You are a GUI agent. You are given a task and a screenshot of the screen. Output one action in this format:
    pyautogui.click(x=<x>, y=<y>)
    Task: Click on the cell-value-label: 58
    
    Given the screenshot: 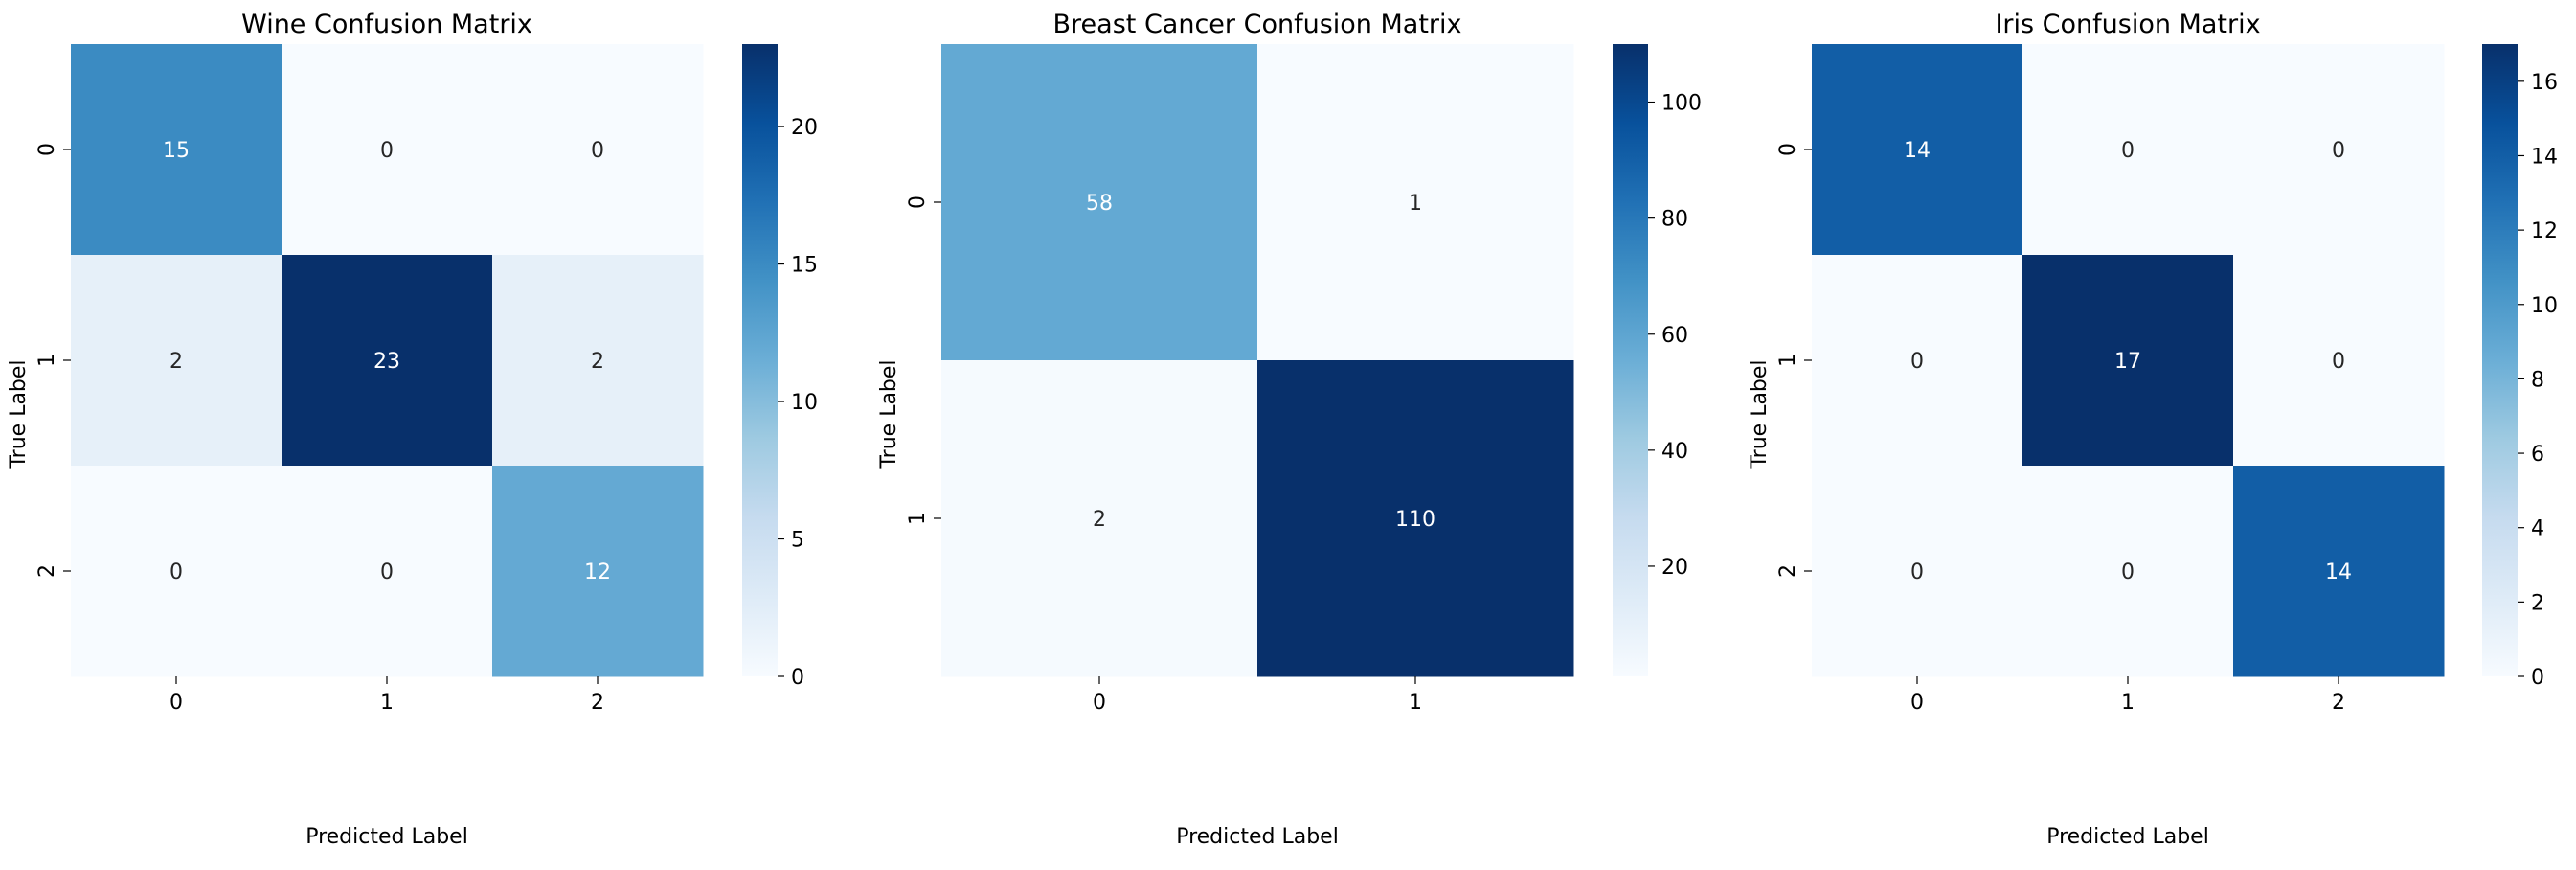 What is the action you would take?
    pyautogui.click(x=1099, y=204)
    